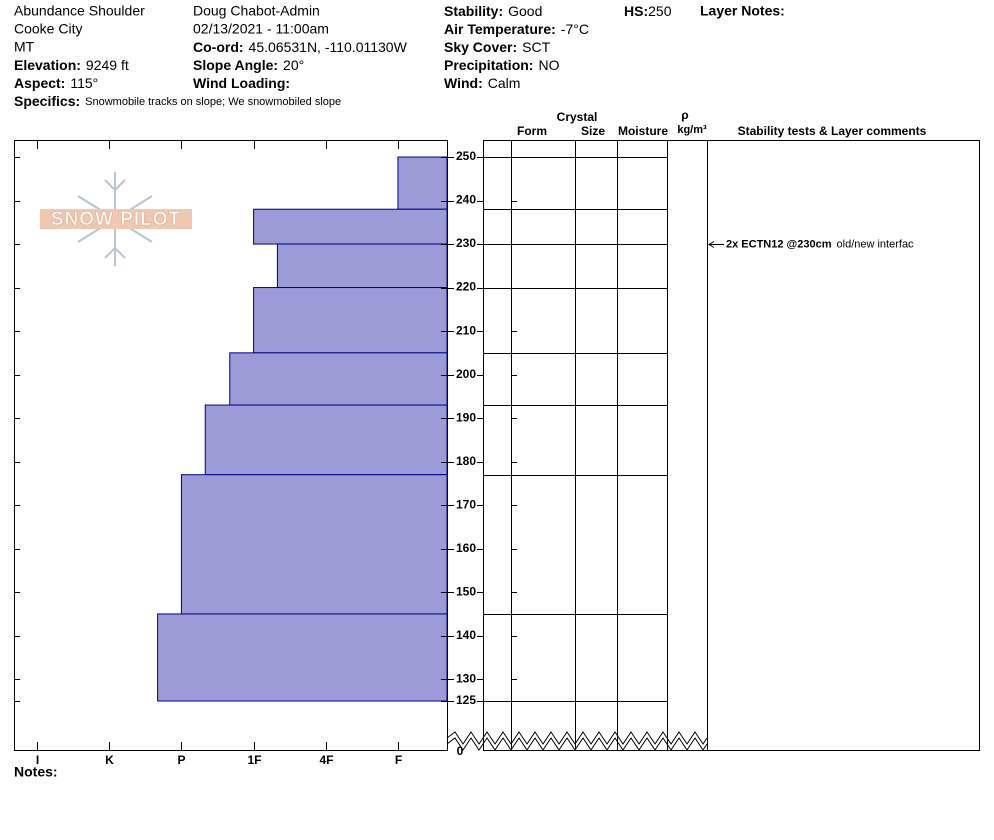 The width and height of the screenshot is (994, 840). I want to click on field-value: NO, so click(548, 65).